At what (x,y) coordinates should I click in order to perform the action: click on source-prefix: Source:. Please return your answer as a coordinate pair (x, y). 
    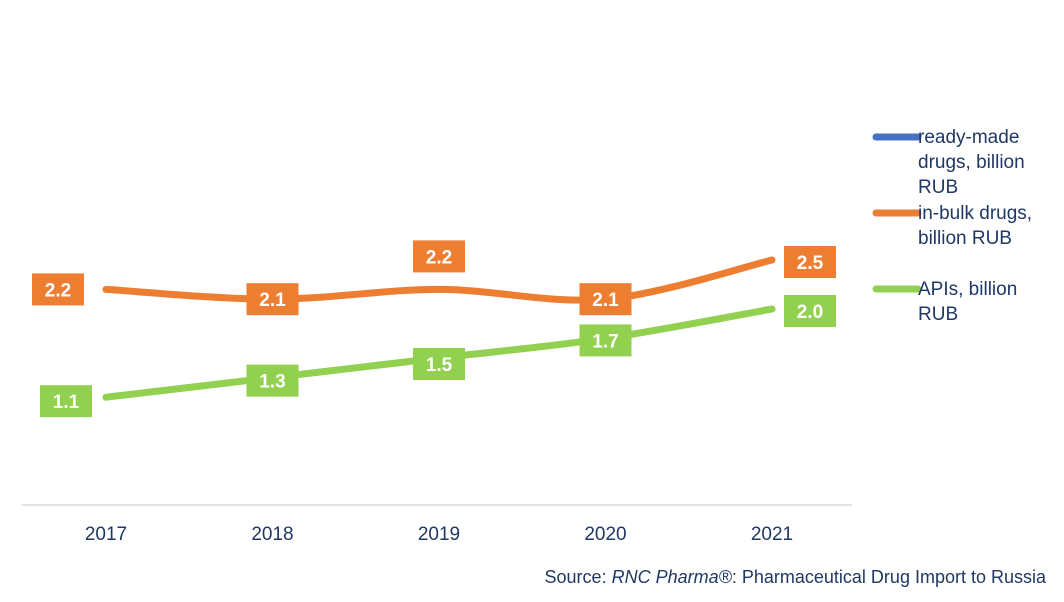
    Looking at the image, I should click on (578, 577).